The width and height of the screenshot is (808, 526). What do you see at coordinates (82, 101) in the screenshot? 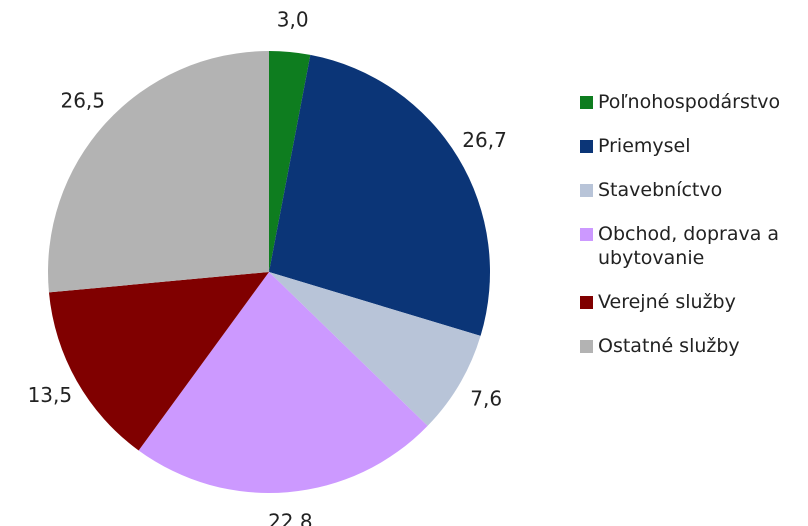
I see `data-label: 26,5` at bounding box center [82, 101].